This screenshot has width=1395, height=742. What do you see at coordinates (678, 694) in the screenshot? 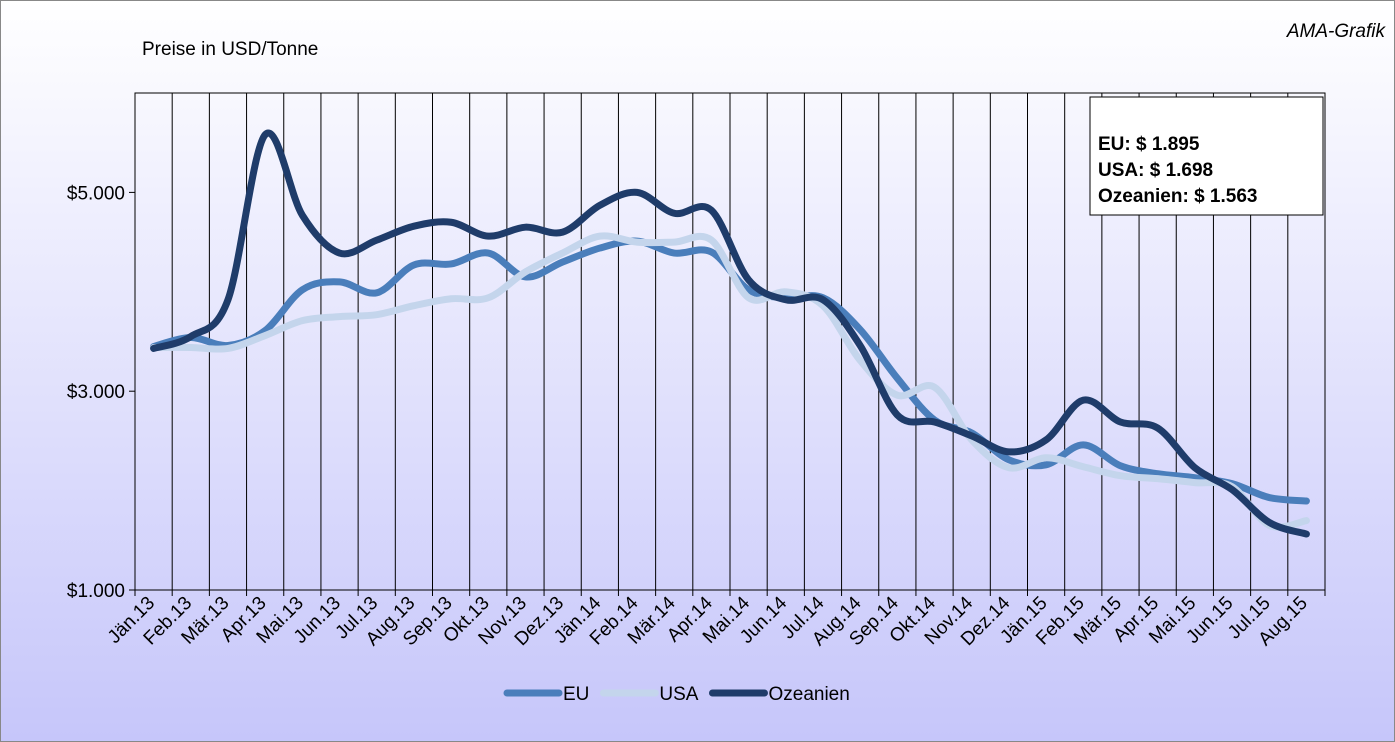
I see `legend-label: USA` at bounding box center [678, 694].